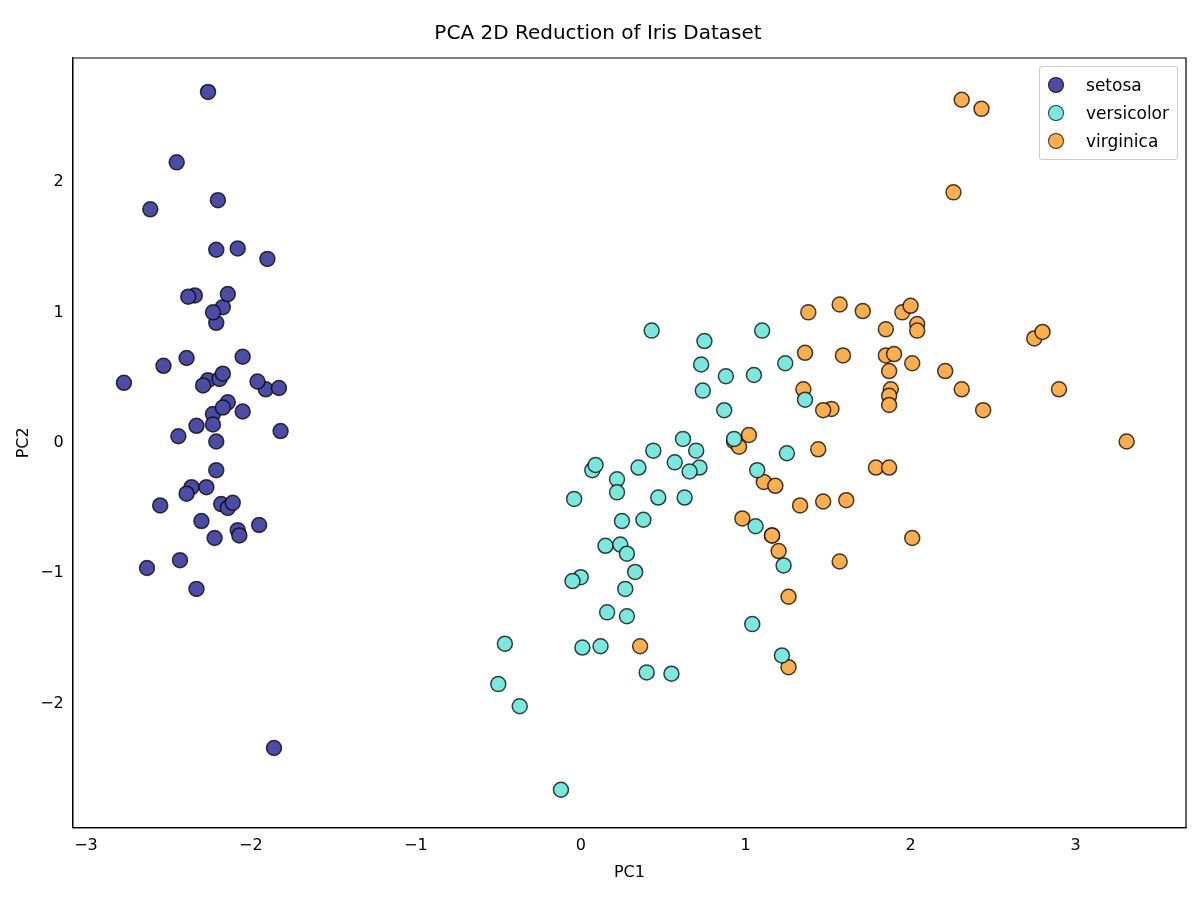 The width and height of the screenshot is (1200, 900). Describe the element at coordinates (1114, 85) in the screenshot. I see `legend-label: setosa` at that location.